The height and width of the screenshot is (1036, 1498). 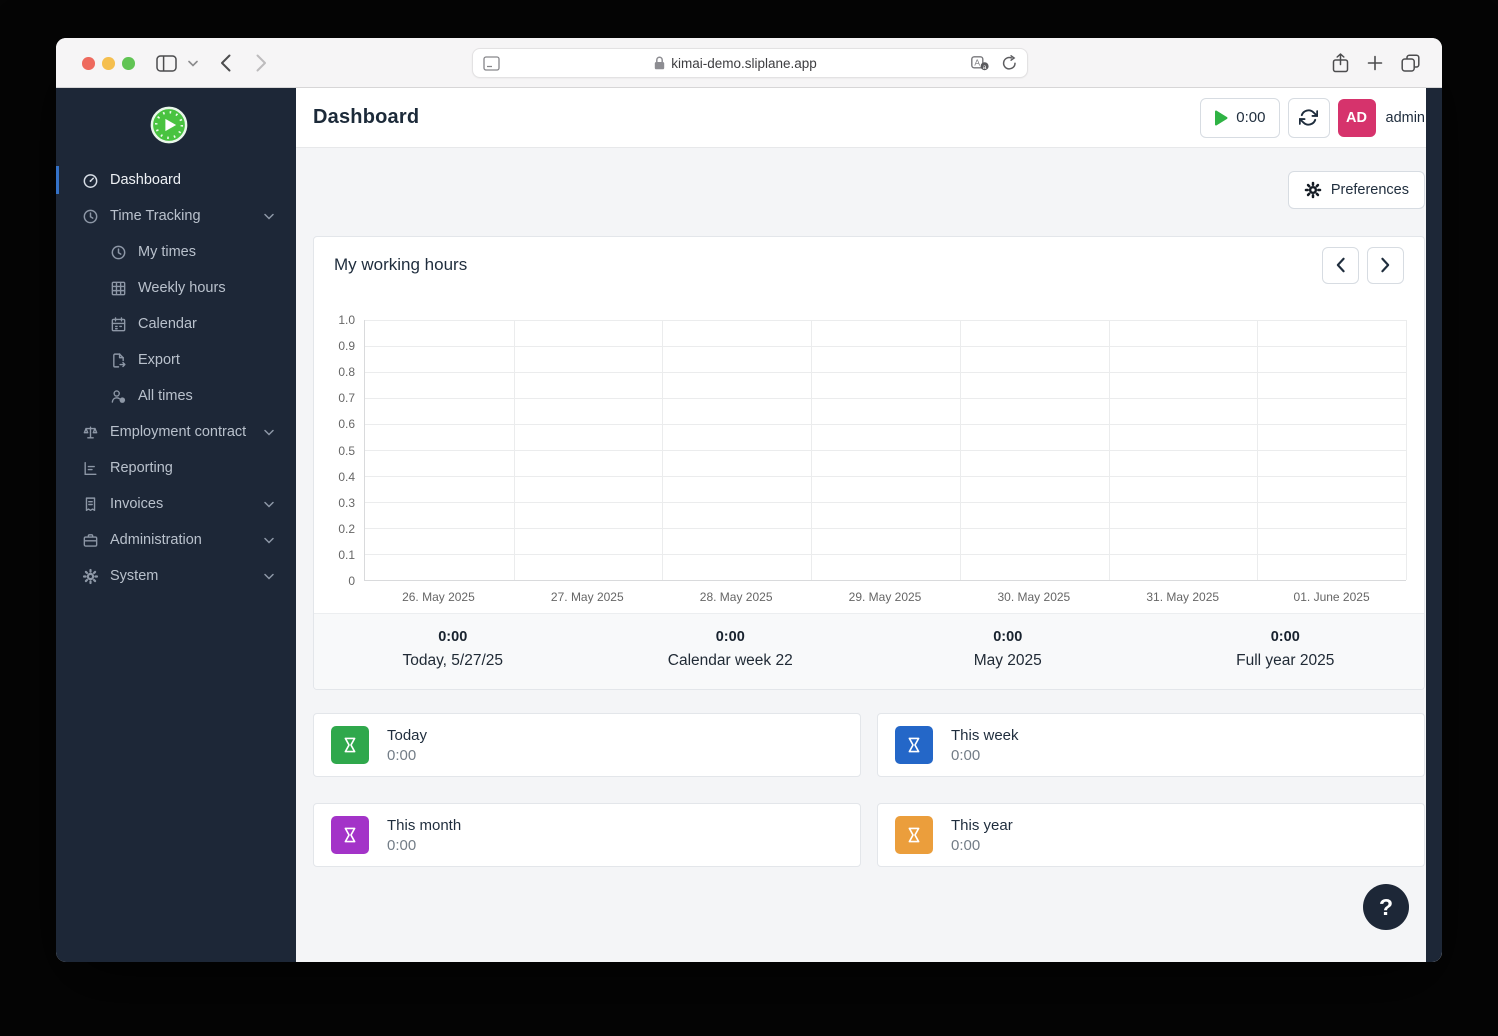 What do you see at coordinates (1410, 63) in the screenshot?
I see `tab-overview-icon` at bounding box center [1410, 63].